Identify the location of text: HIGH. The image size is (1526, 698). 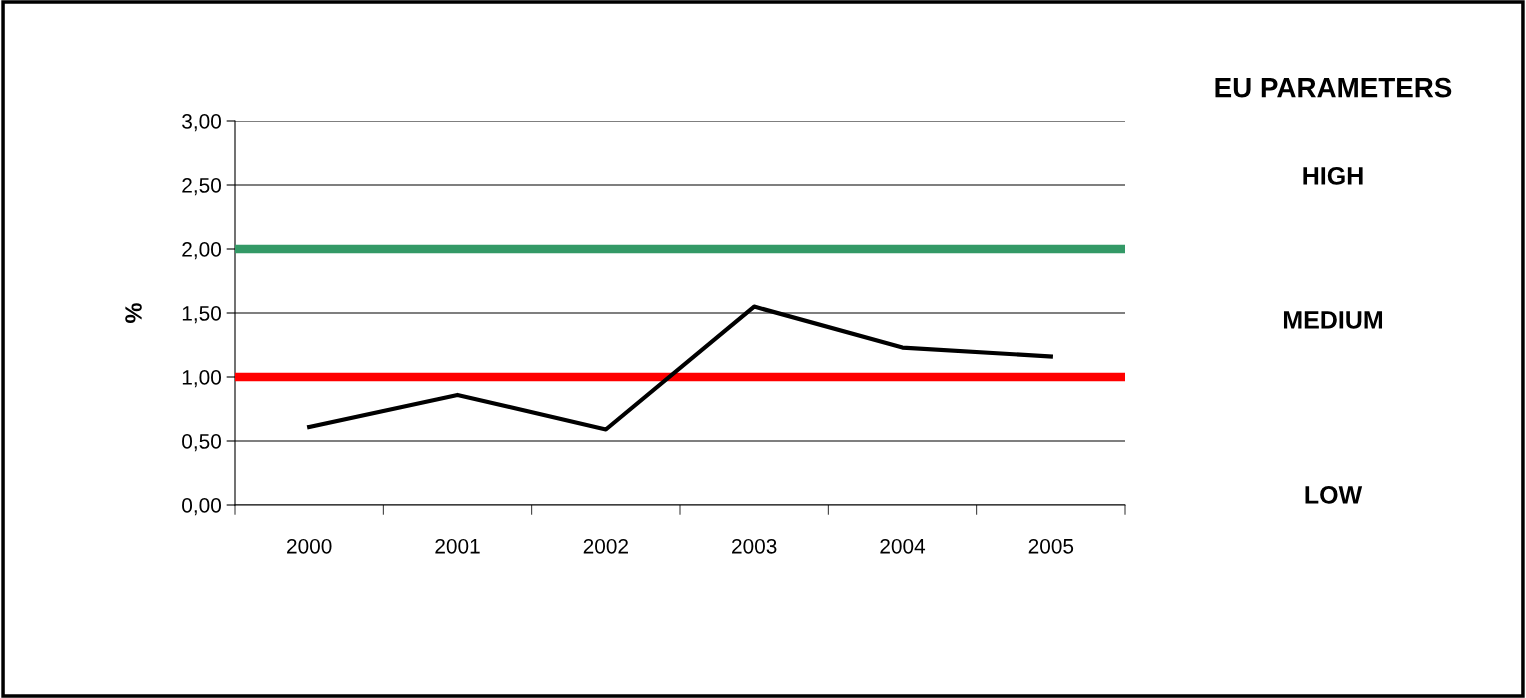
(1333, 176).